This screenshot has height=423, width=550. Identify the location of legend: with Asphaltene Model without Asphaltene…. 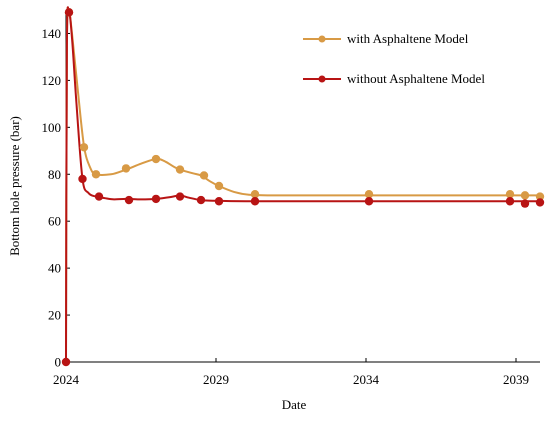
(394, 58).